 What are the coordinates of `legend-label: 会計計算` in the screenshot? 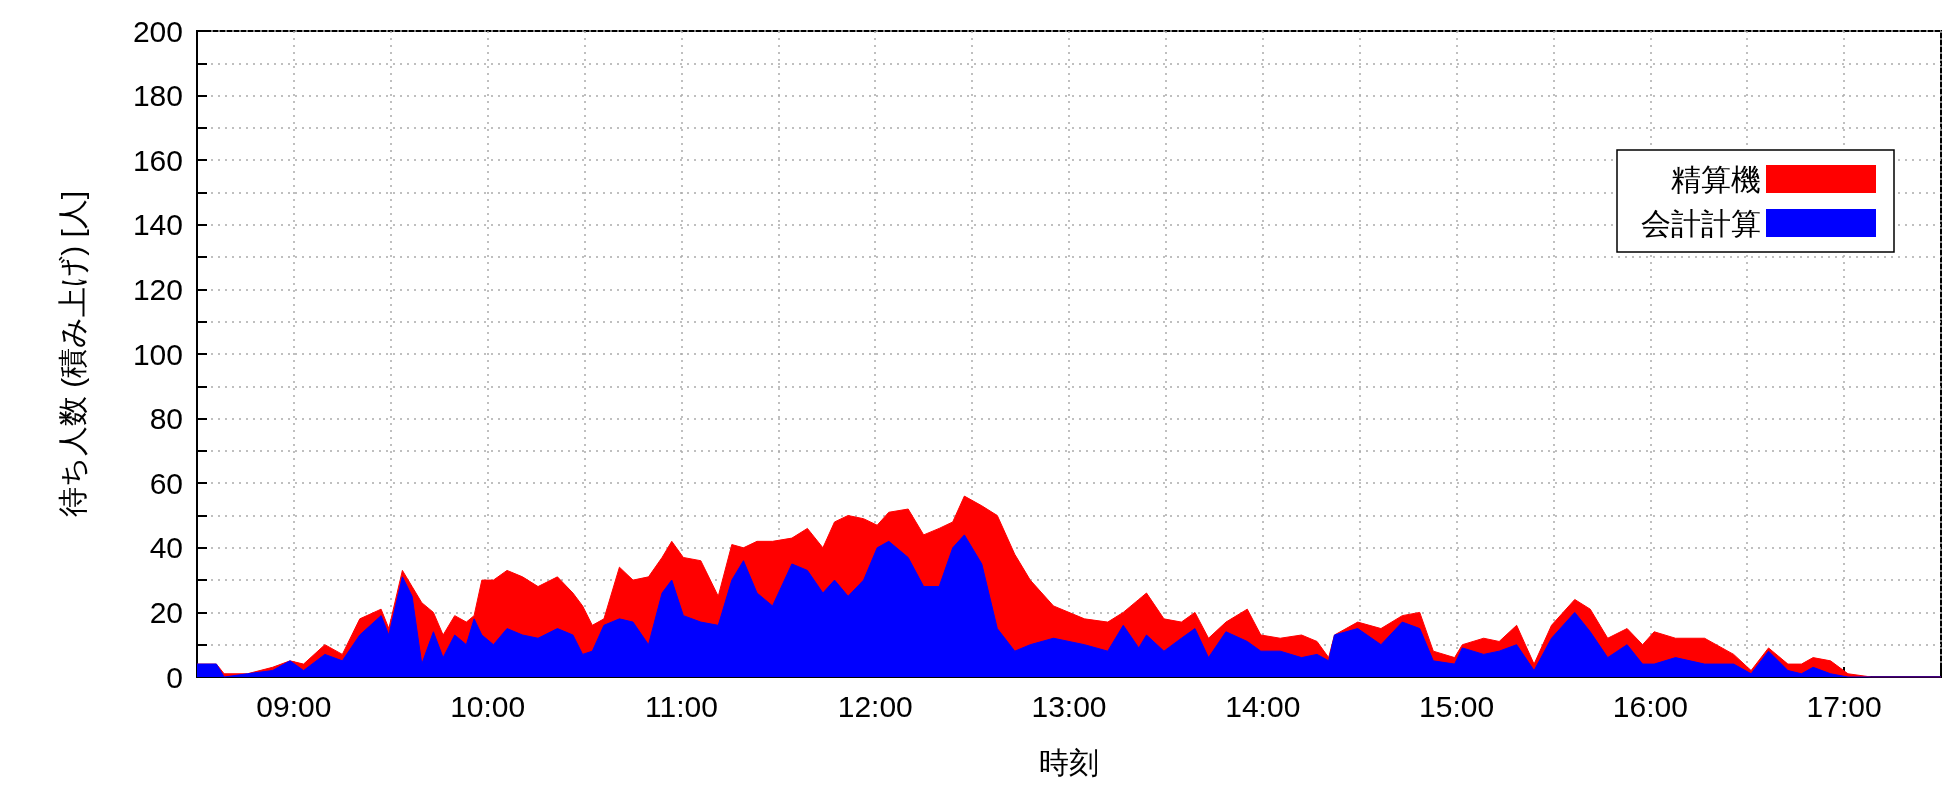 It's located at (1701, 223).